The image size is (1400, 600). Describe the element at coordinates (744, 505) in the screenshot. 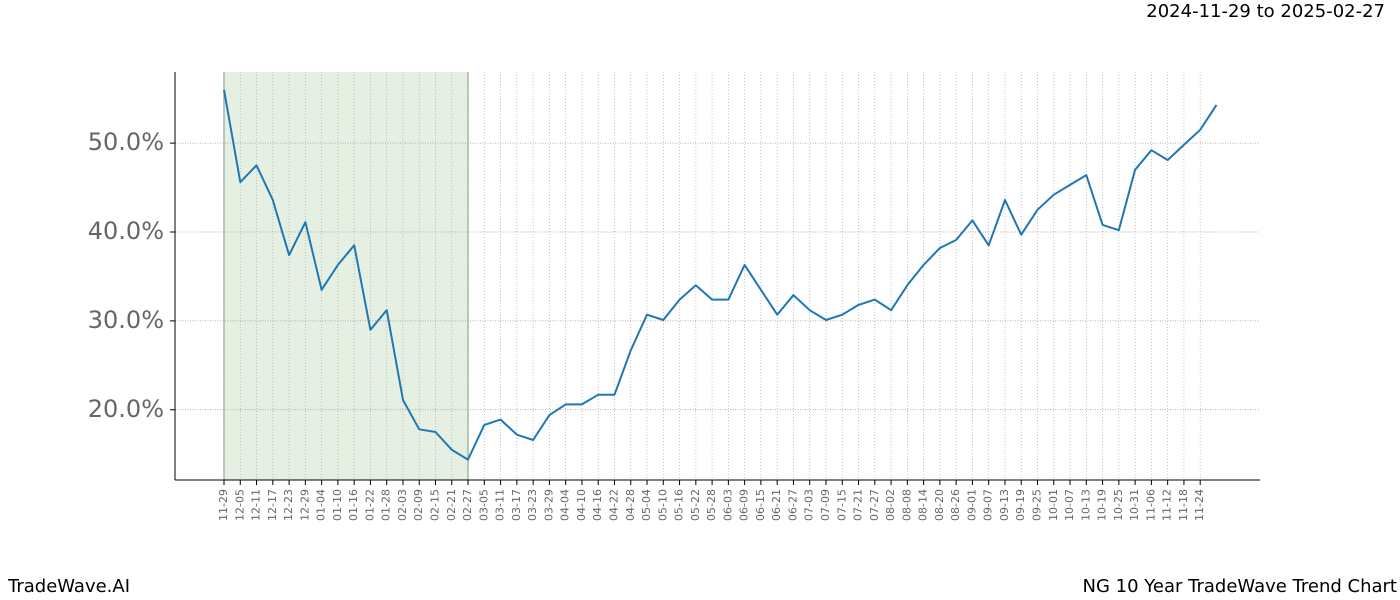

I see `x-tick-label: 06-09` at that location.